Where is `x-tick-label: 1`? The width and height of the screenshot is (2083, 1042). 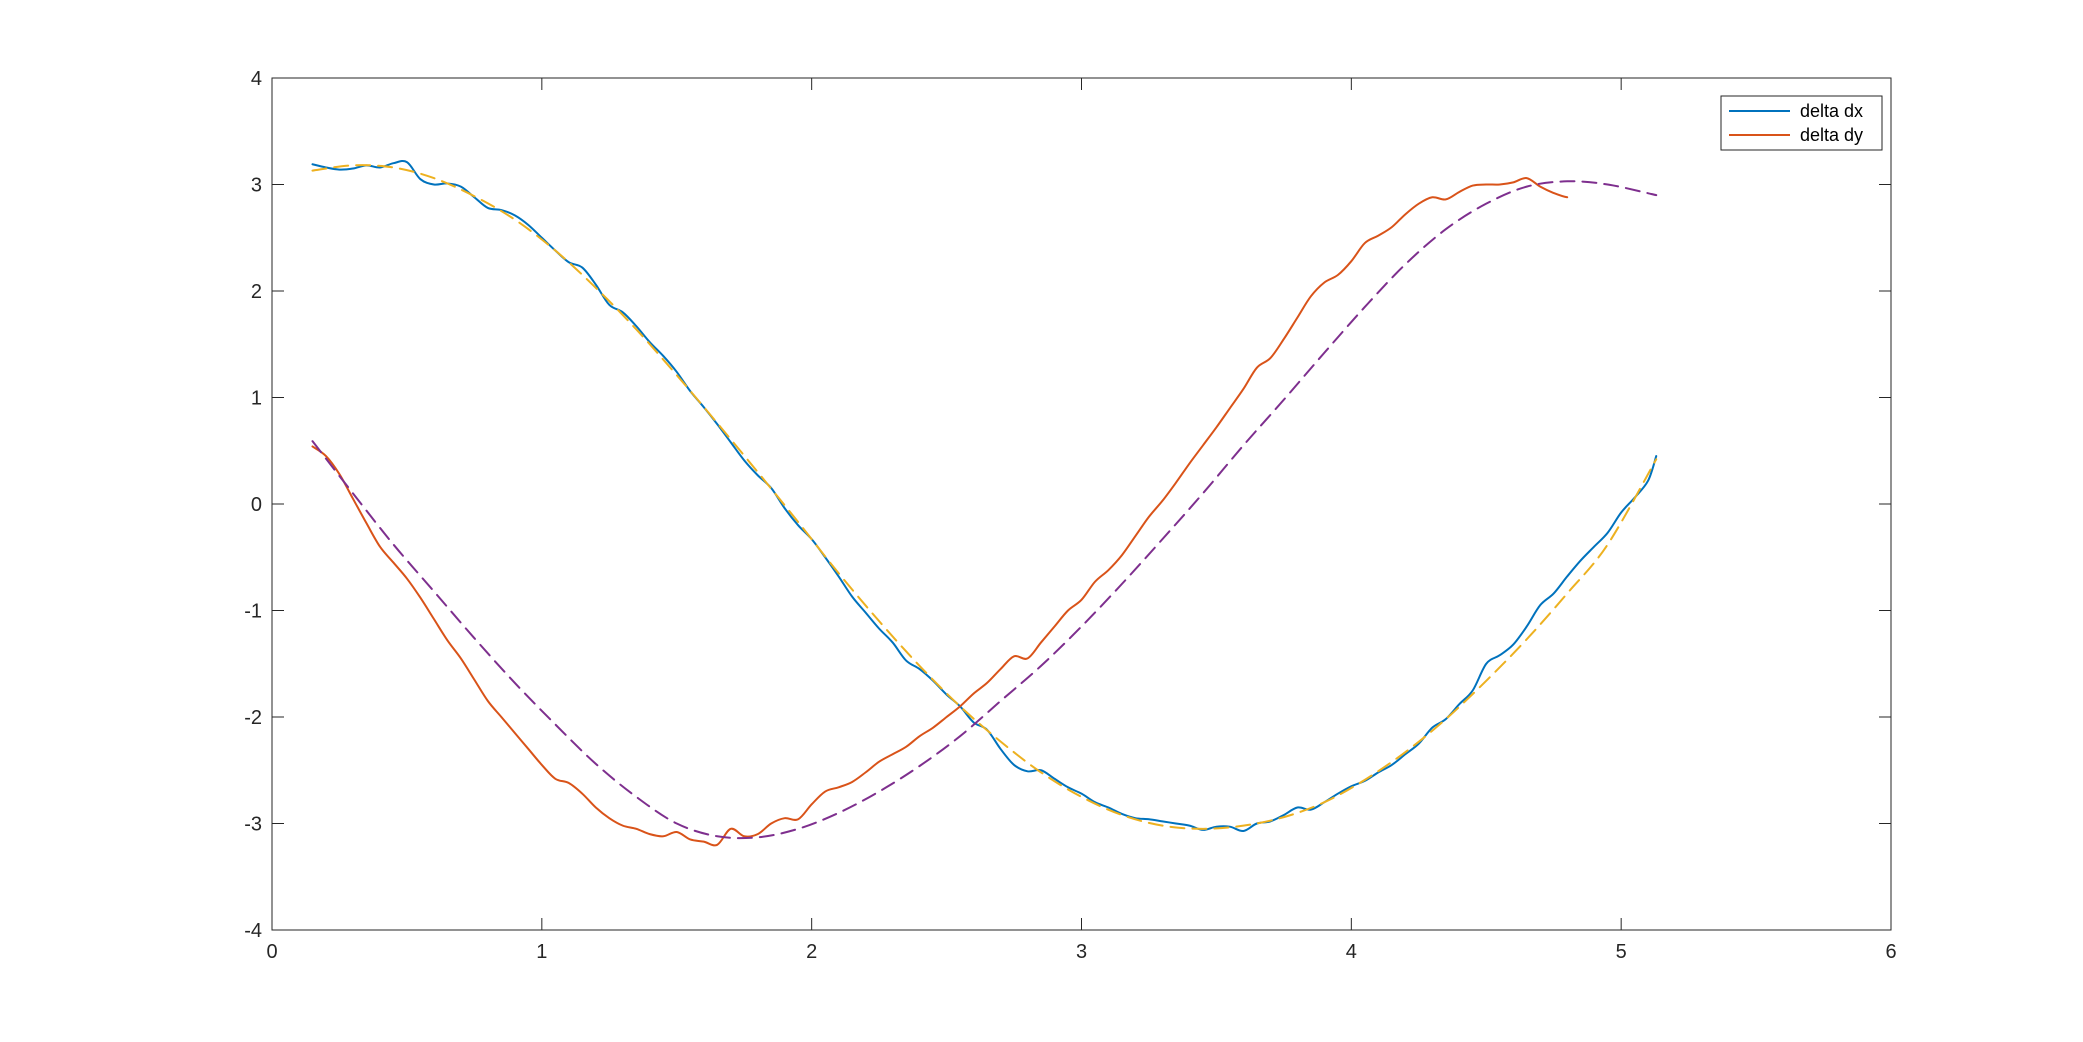
x-tick-label: 1 is located at coordinates (541, 952).